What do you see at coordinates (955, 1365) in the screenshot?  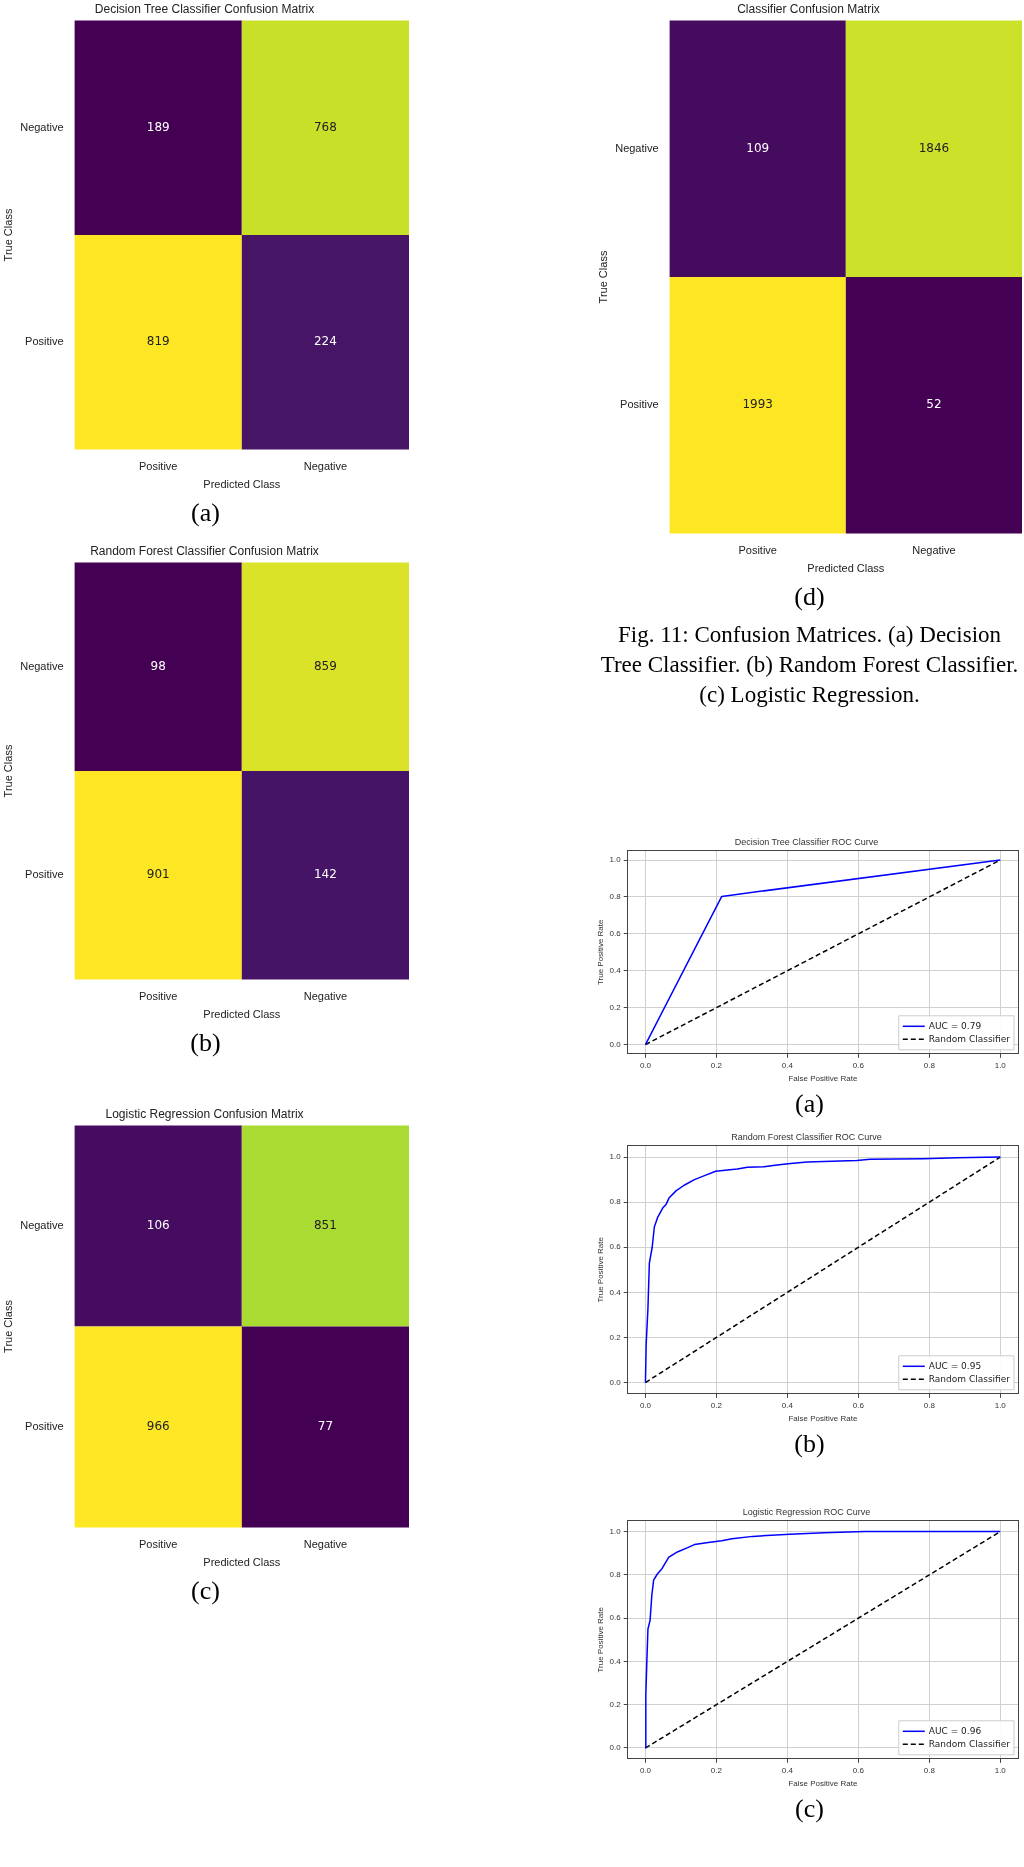 I see `legend-label: AUC = 0.95` at bounding box center [955, 1365].